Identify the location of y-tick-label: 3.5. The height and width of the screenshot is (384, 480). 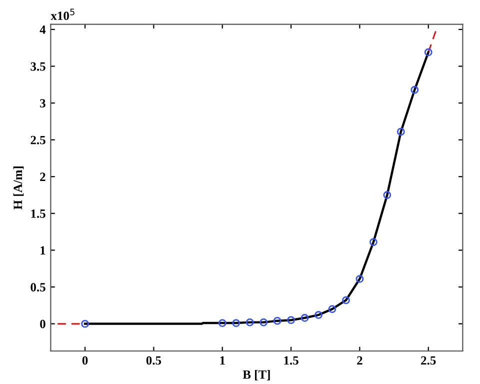
(38, 66).